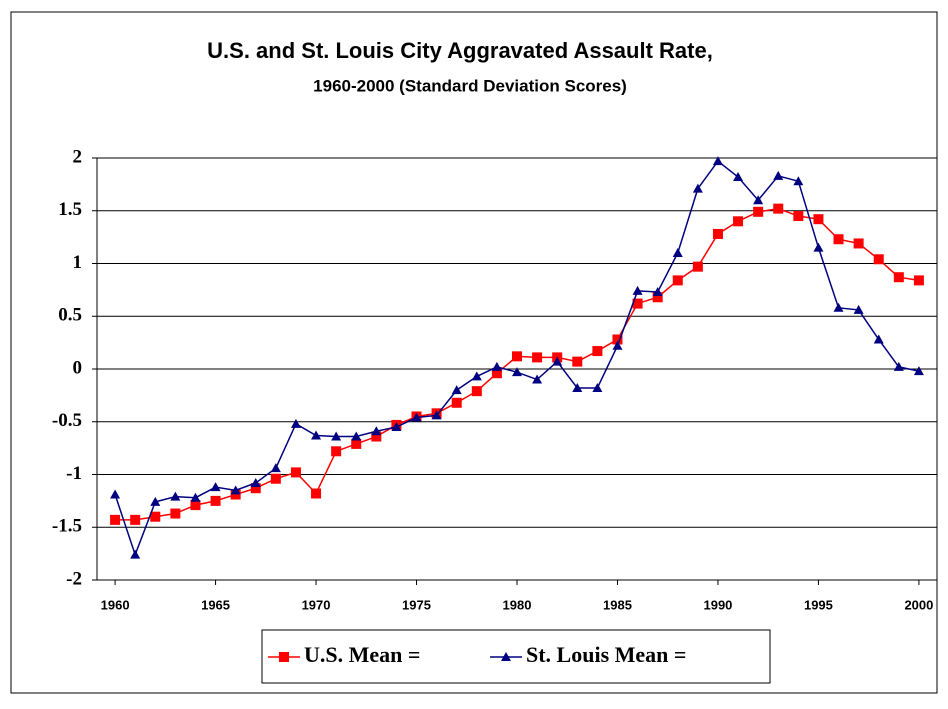 The image size is (948, 709). What do you see at coordinates (67, 526) in the screenshot?
I see `y-tick-label: -1.5` at bounding box center [67, 526].